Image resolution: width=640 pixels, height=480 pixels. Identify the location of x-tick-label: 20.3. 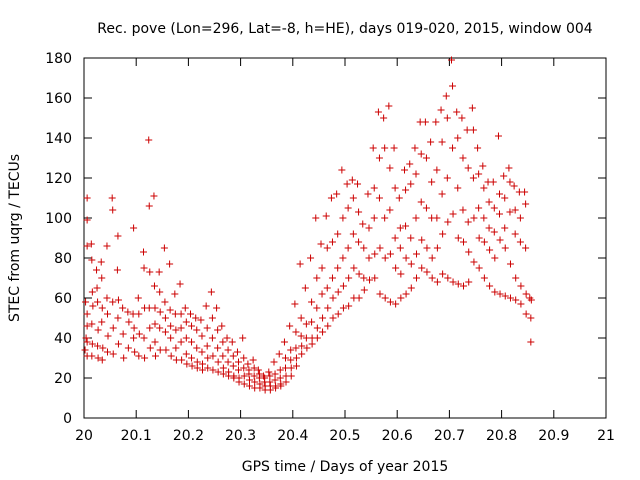
(240, 436).